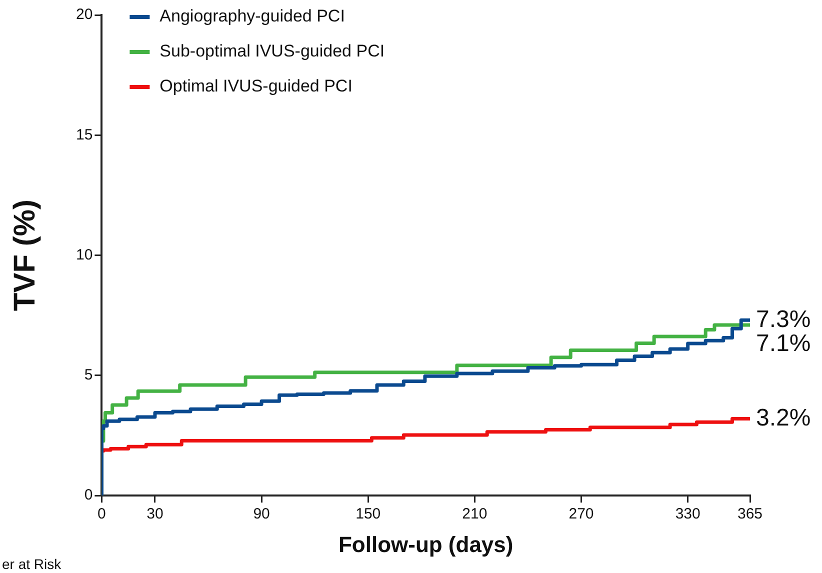  I want to click on text: er at Risk, so click(32, 564).